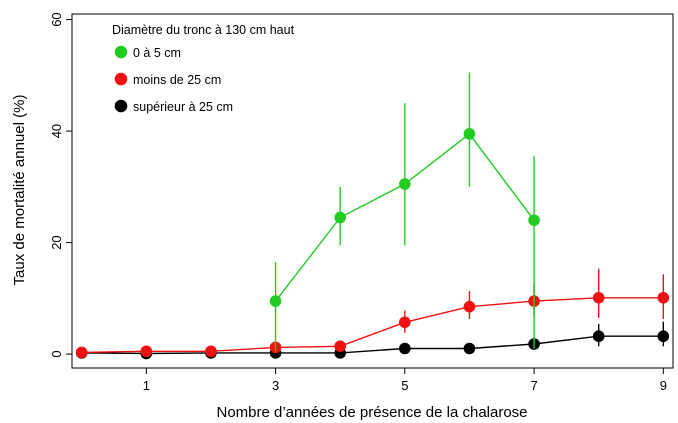 The image size is (678, 423). Describe the element at coordinates (146, 385) in the screenshot. I see `x-tick-label: 1` at that location.